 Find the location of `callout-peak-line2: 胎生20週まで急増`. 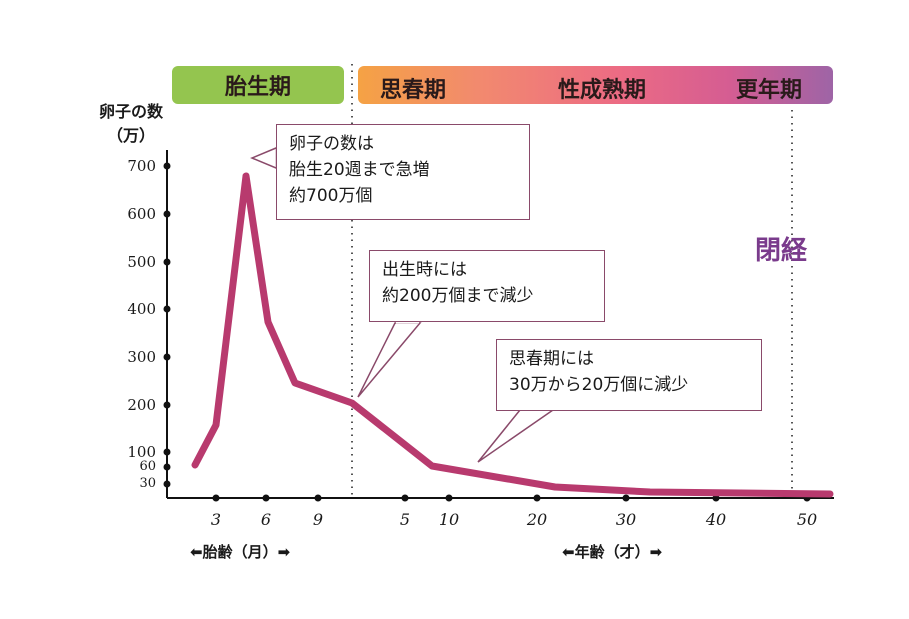

callout-peak-line2: 胎生20週まで急増 is located at coordinates (359, 170).